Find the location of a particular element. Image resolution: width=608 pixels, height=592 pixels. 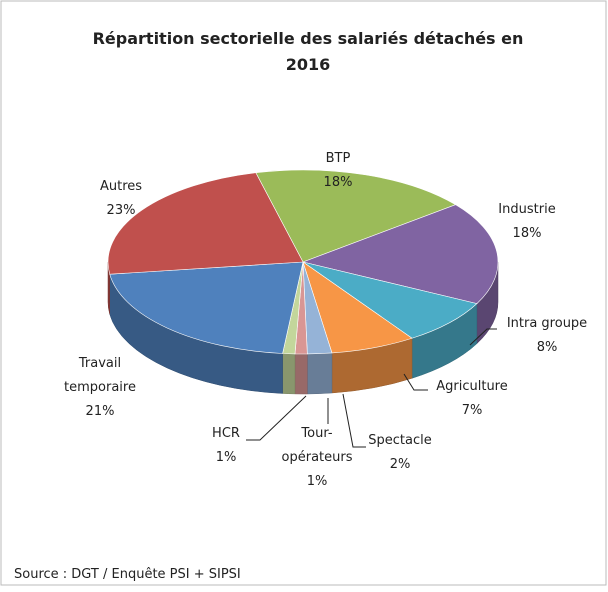

slice-label: BTP is located at coordinates (338, 158).